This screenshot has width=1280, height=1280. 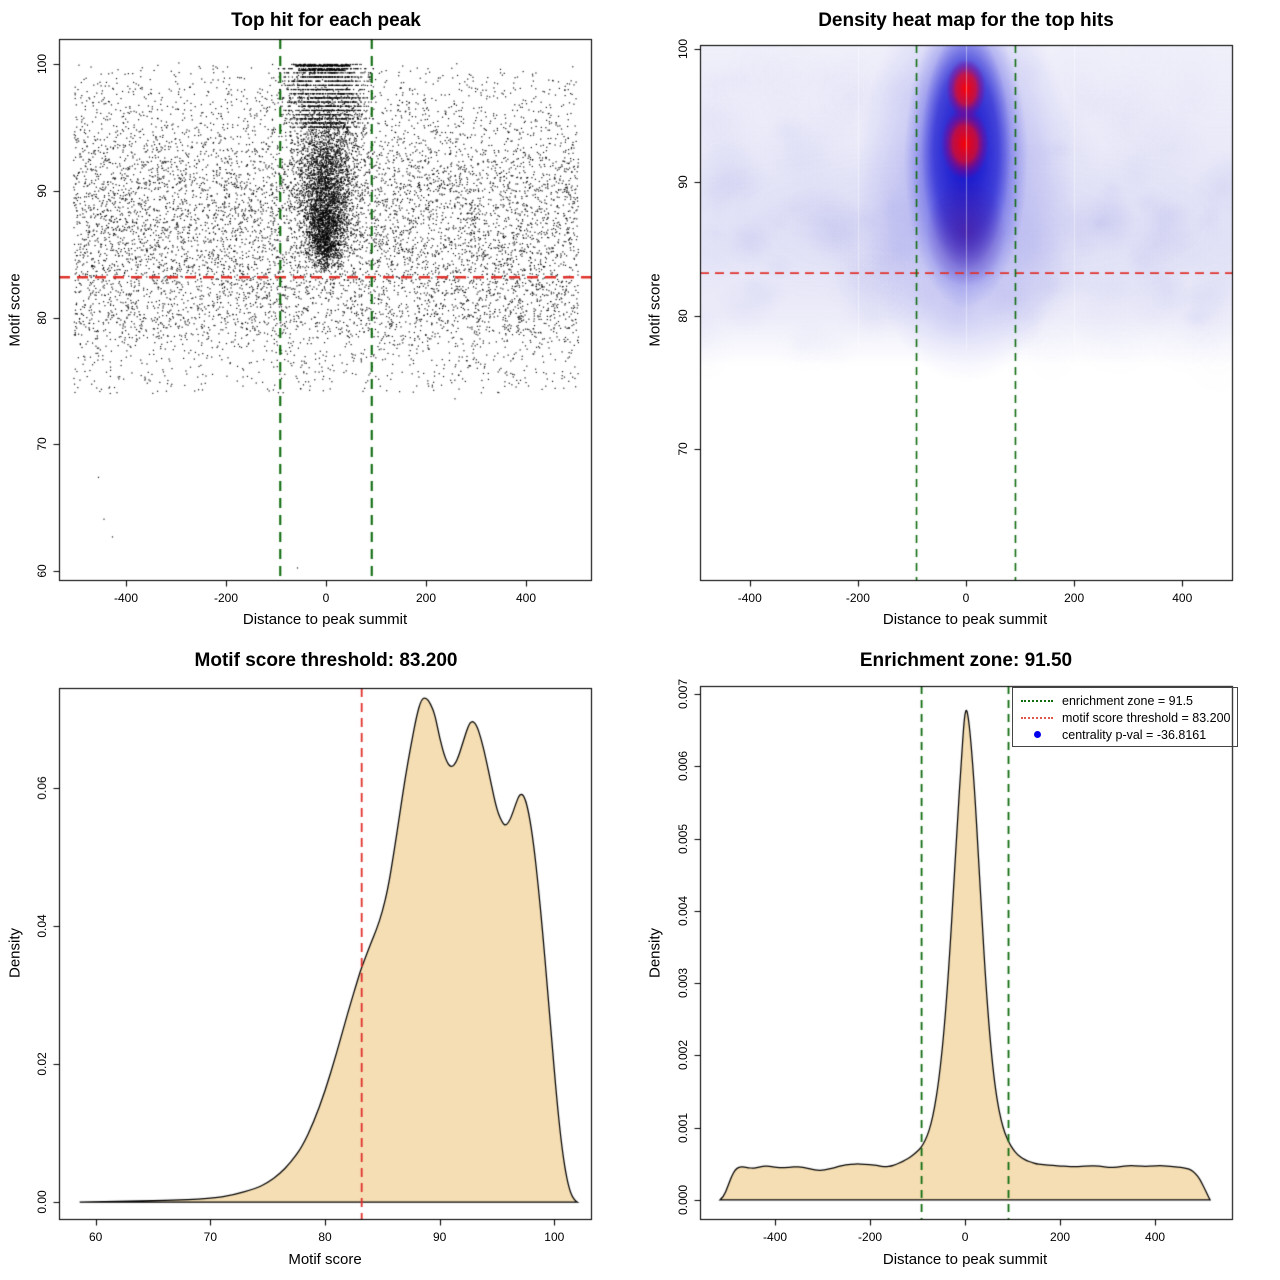 What do you see at coordinates (42, 571) in the screenshot?
I see `y-tick-label: 60` at bounding box center [42, 571].